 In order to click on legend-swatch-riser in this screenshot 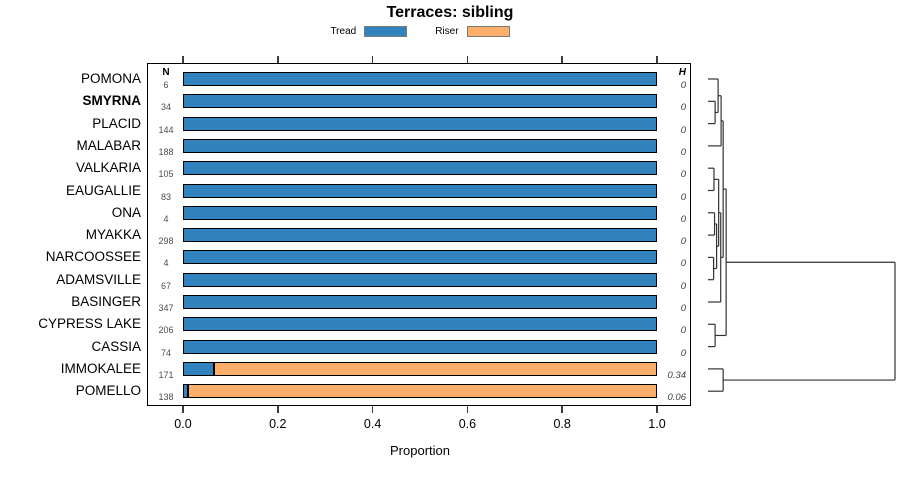, I will do `click(488, 31)`.